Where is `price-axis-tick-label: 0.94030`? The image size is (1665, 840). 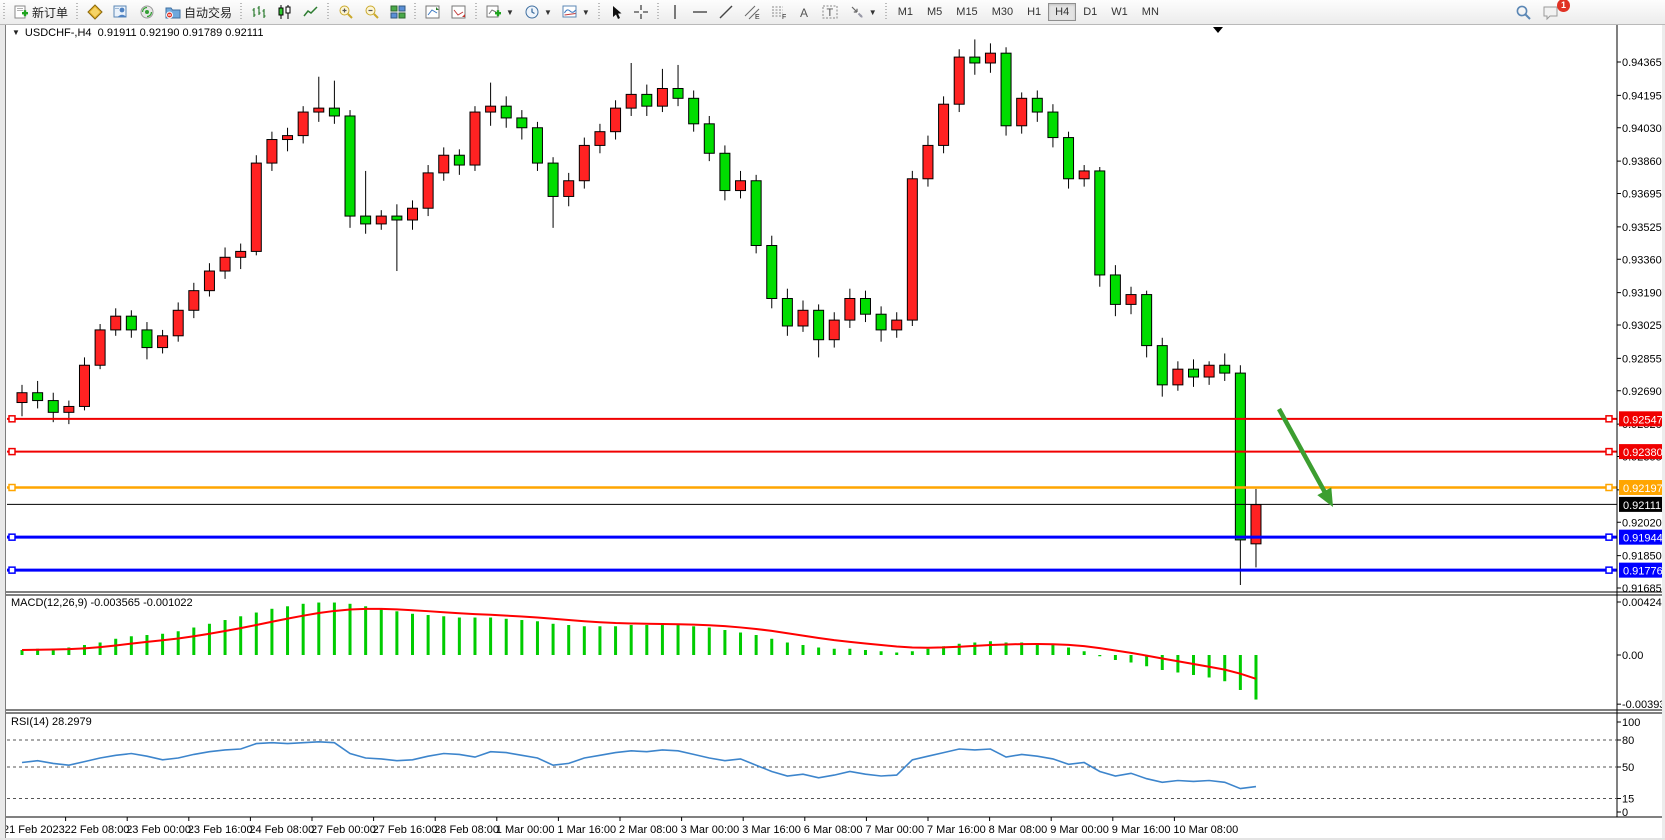 price-axis-tick-label: 0.94030 is located at coordinates (1642, 129).